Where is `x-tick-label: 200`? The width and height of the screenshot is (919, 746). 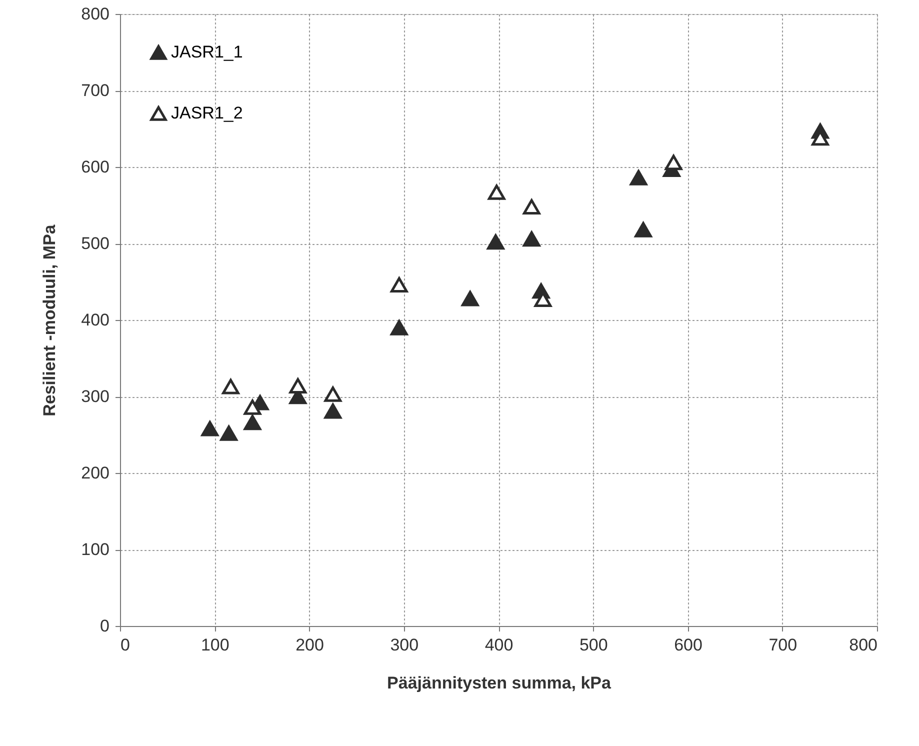
x-tick-label: 200 is located at coordinates (310, 645).